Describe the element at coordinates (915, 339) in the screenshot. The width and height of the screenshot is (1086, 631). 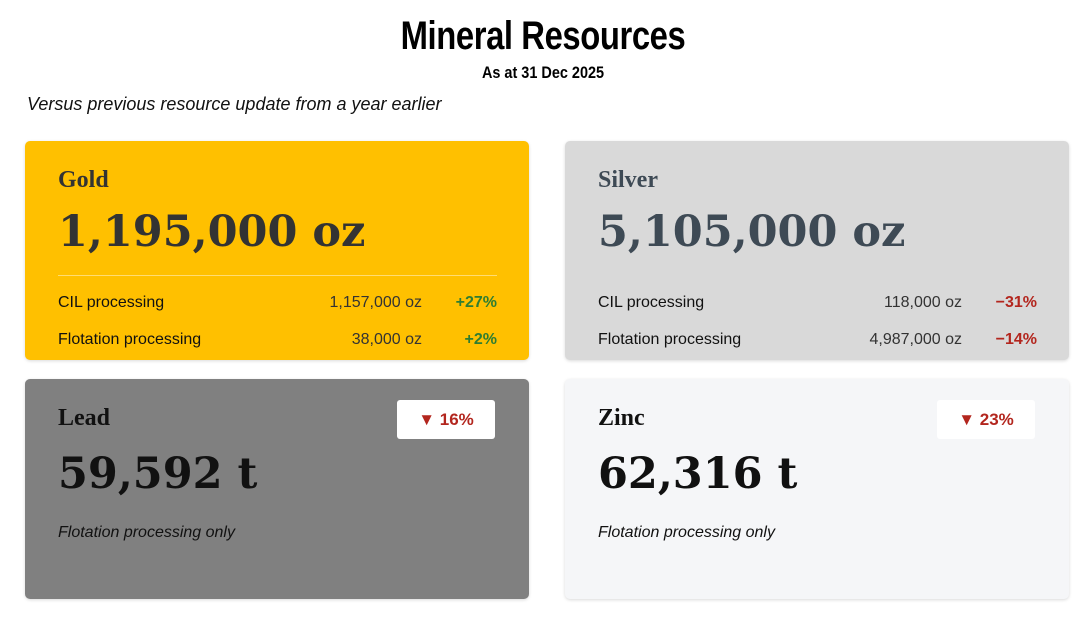
I see `row-value: 4,987,000 oz` at that location.